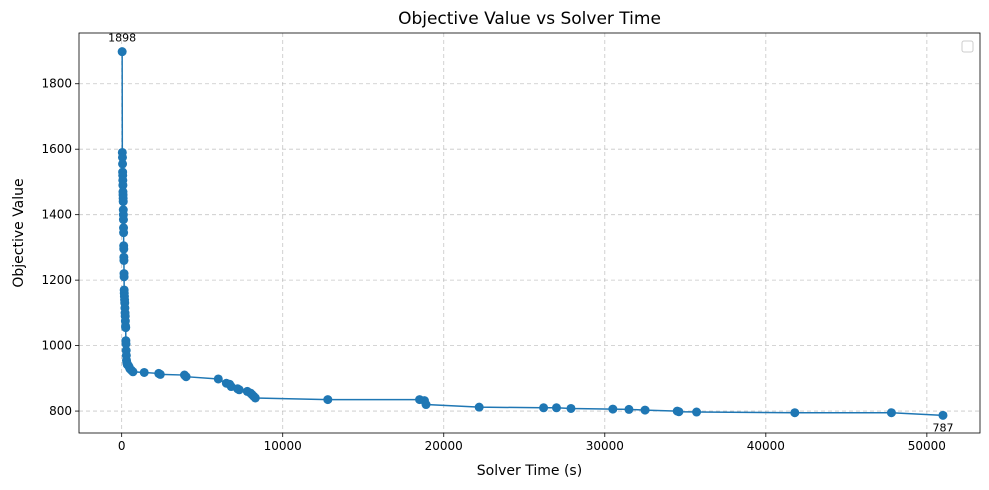 This screenshot has height=490, width=989. What do you see at coordinates (605, 446) in the screenshot?
I see `x-tick-label: 30000` at bounding box center [605, 446].